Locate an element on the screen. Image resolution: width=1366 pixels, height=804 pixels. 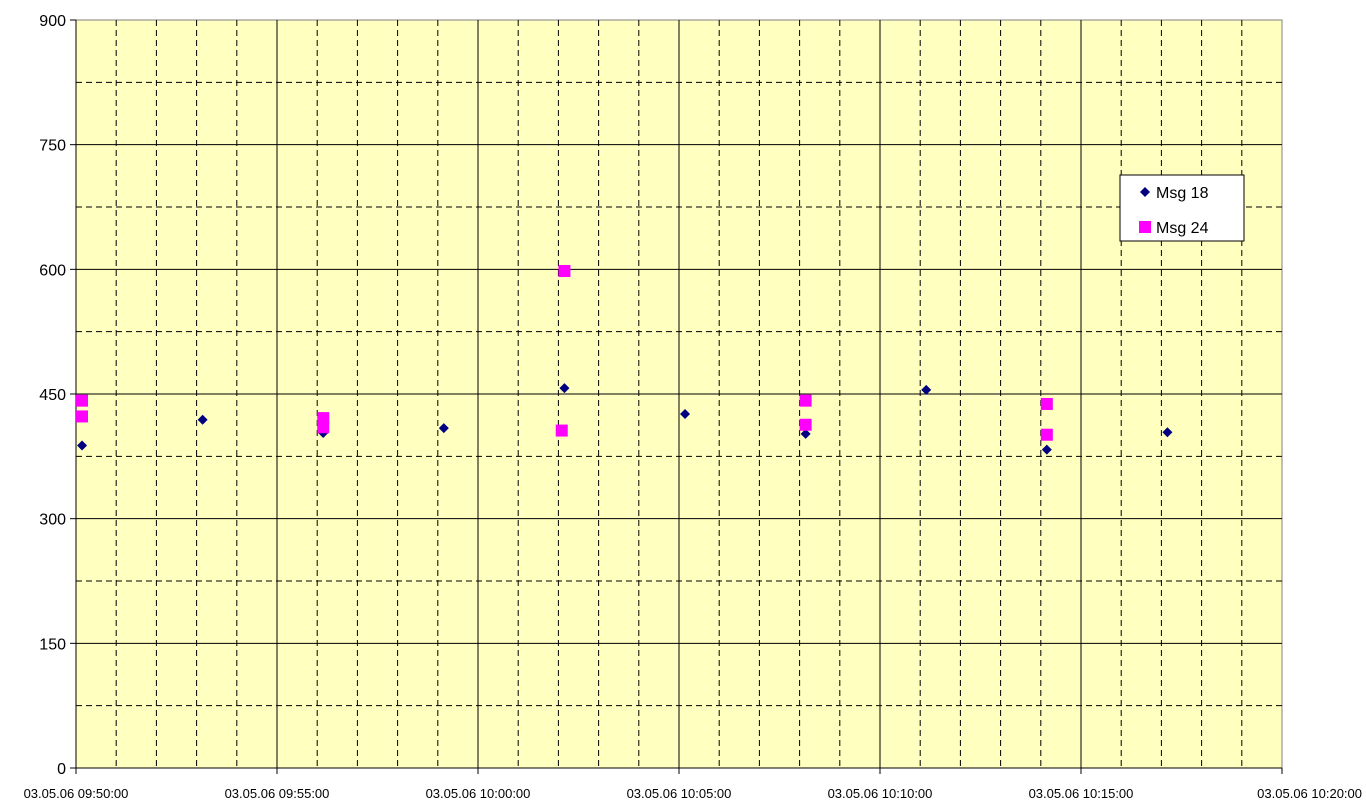
legend: Msg 18 Msg 24 is located at coordinates (1182, 208).